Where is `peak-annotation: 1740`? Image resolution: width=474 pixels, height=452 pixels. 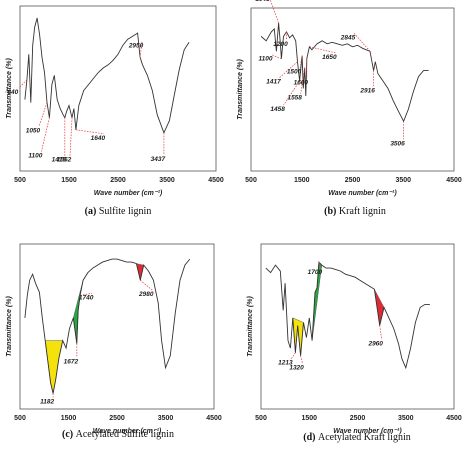
peak-annotation: 1740 is located at coordinates (86, 297).